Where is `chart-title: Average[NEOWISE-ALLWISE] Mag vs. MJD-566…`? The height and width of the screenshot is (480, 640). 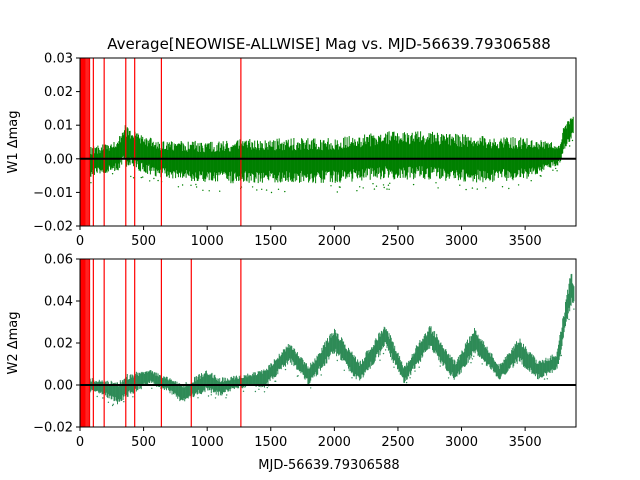
chart-title: Average[NEOWISE-ALLWISE] Mag vs. MJD-566… is located at coordinates (329, 44).